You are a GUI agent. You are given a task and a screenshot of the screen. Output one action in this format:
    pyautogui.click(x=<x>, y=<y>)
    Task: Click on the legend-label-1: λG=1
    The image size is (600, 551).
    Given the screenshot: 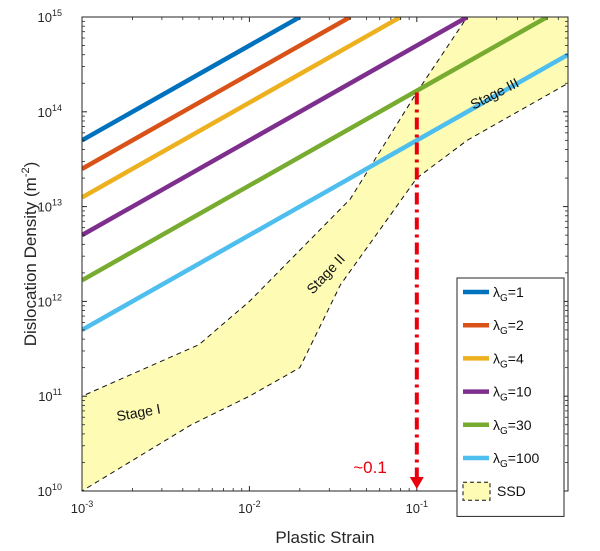 What is the action you would take?
    pyautogui.click(x=508, y=294)
    